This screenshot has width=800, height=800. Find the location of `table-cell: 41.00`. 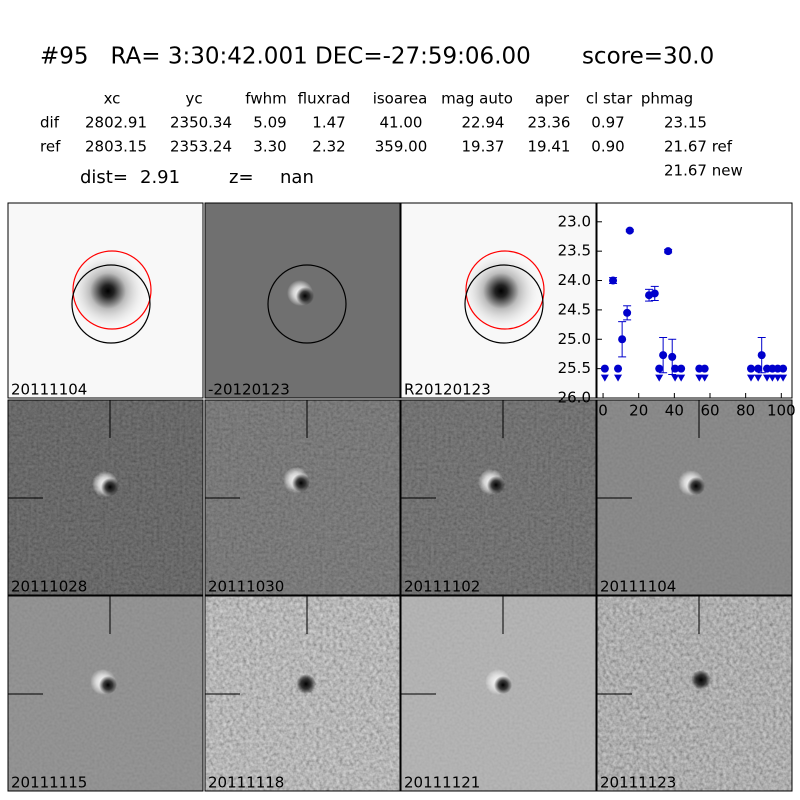

table-cell: 41.00 is located at coordinates (401, 123).